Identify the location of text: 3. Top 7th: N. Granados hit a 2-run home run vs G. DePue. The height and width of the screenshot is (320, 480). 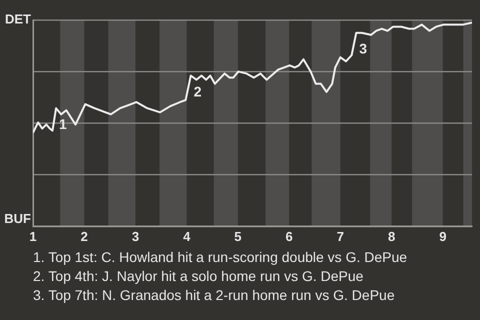
(214, 295).